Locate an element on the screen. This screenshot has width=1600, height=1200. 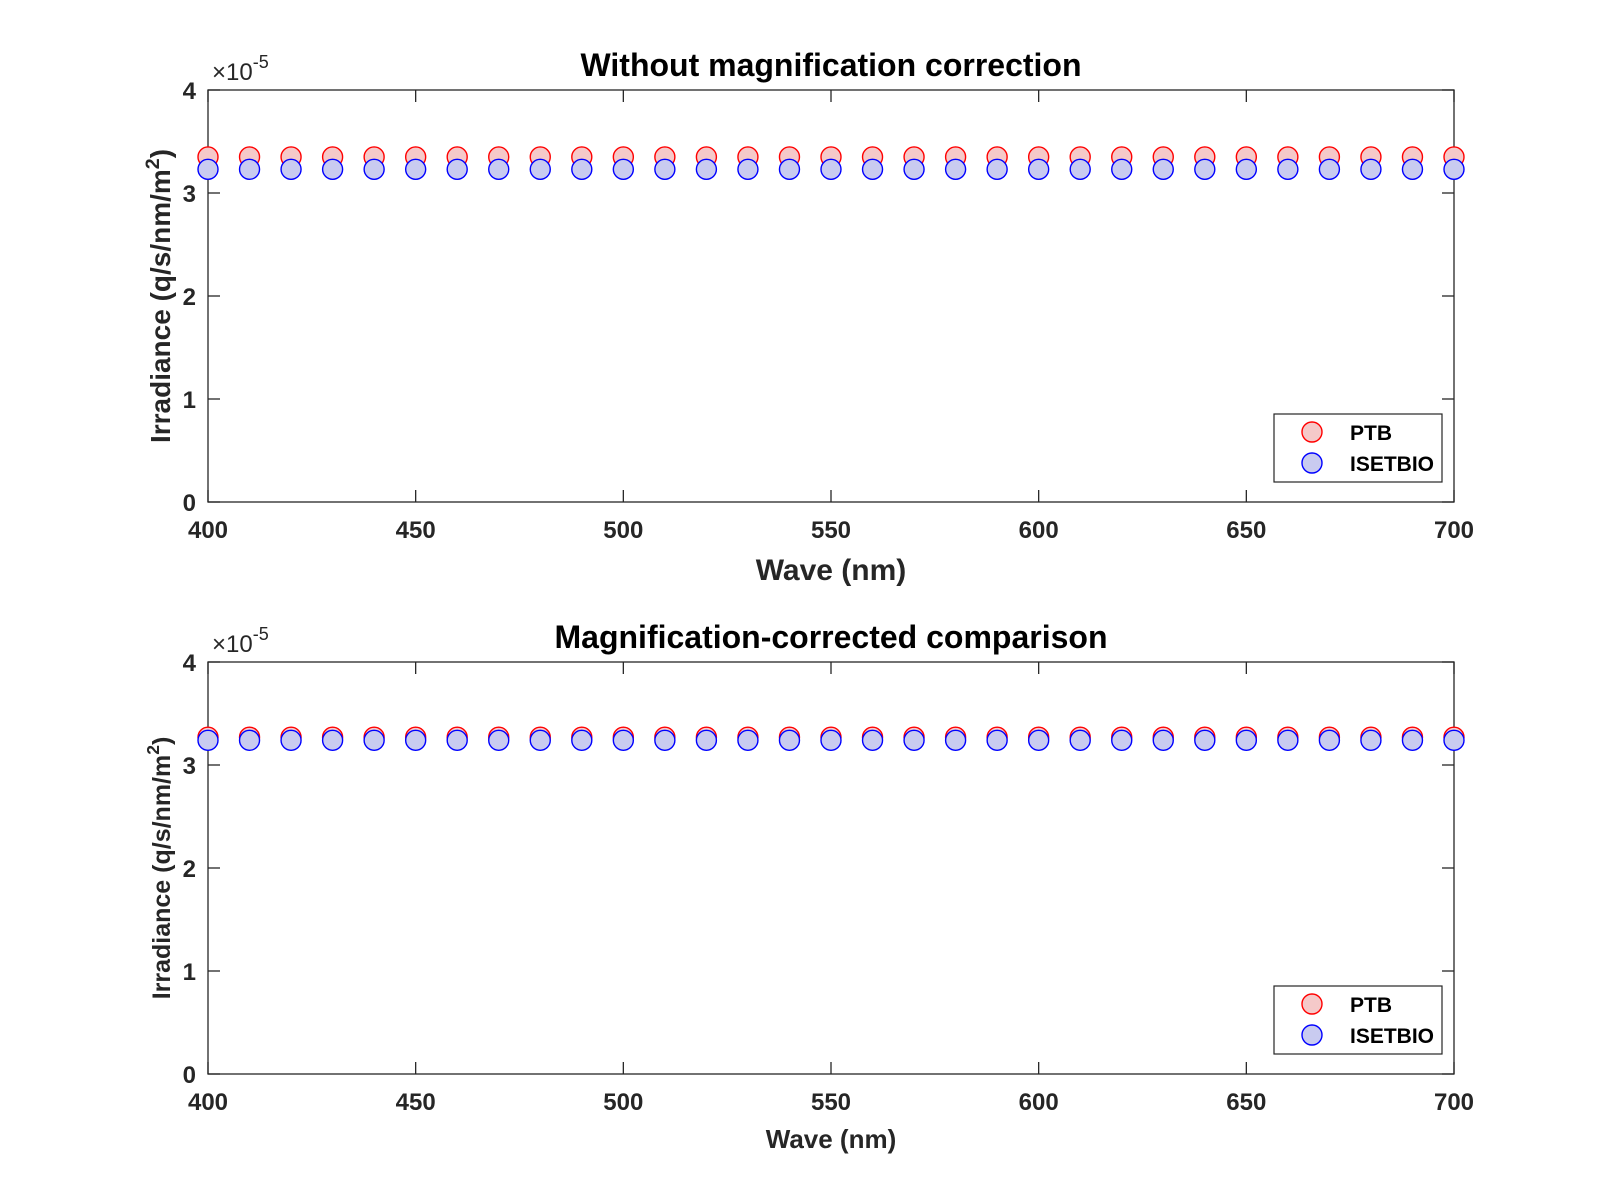
legend-marker-ptb is located at coordinates (1312, 1004).